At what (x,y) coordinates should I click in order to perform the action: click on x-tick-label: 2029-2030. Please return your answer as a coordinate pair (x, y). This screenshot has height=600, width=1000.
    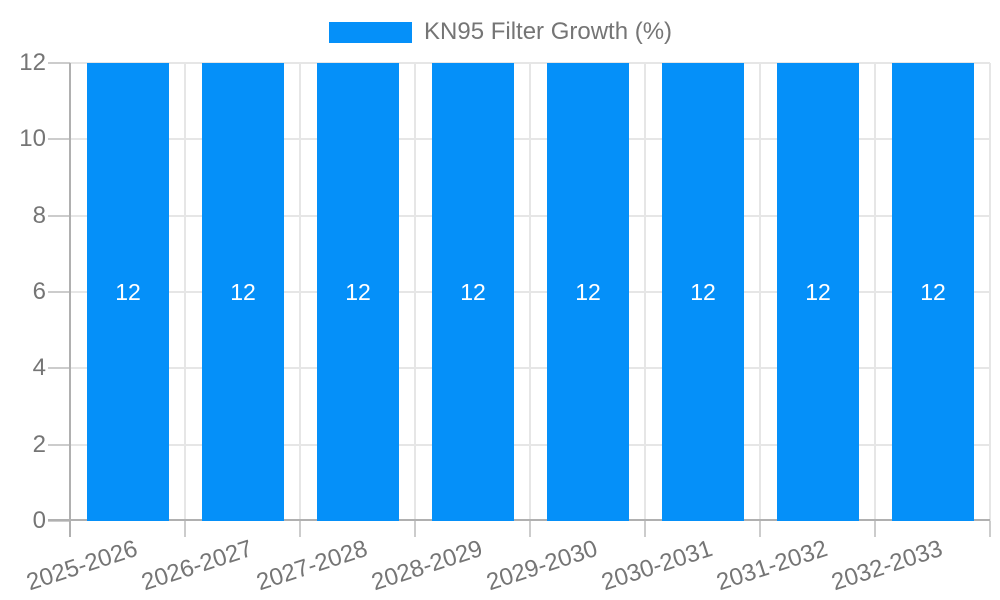
    Looking at the image, I should click on (542, 566).